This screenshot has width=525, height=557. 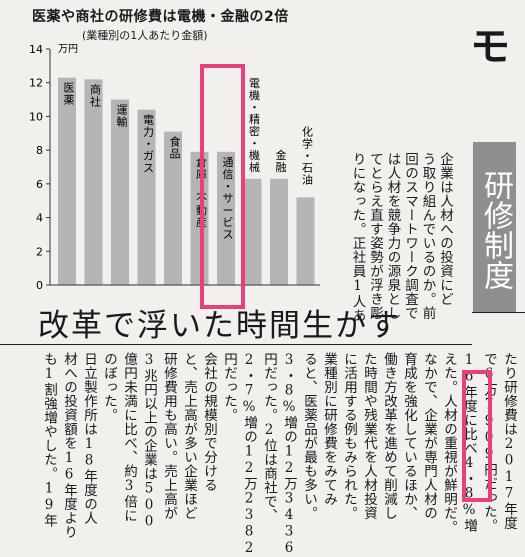 I want to click on bar-電機・精密・機械, so click(x=252, y=231).